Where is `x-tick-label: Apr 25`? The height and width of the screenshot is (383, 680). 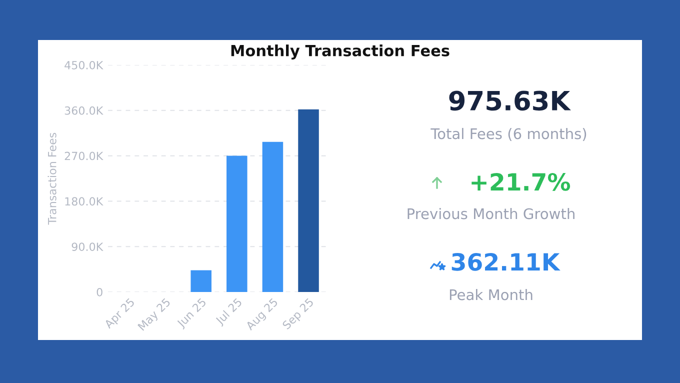 x-tick-label: Apr 25 is located at coordinates (120, 314).